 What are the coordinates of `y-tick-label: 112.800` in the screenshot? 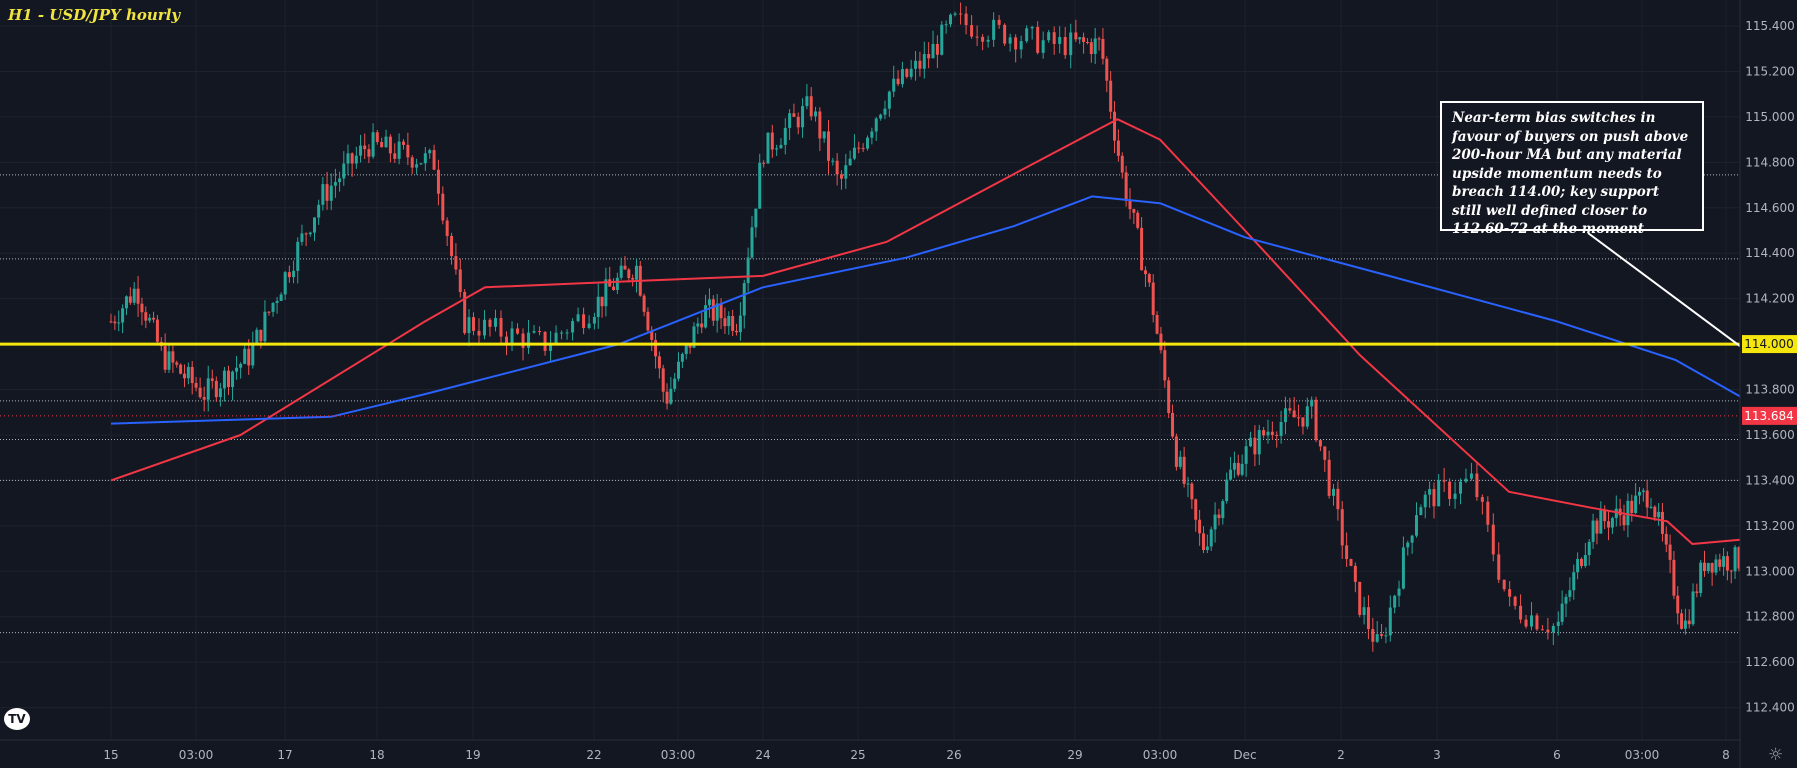 It's located at (1770, 617).